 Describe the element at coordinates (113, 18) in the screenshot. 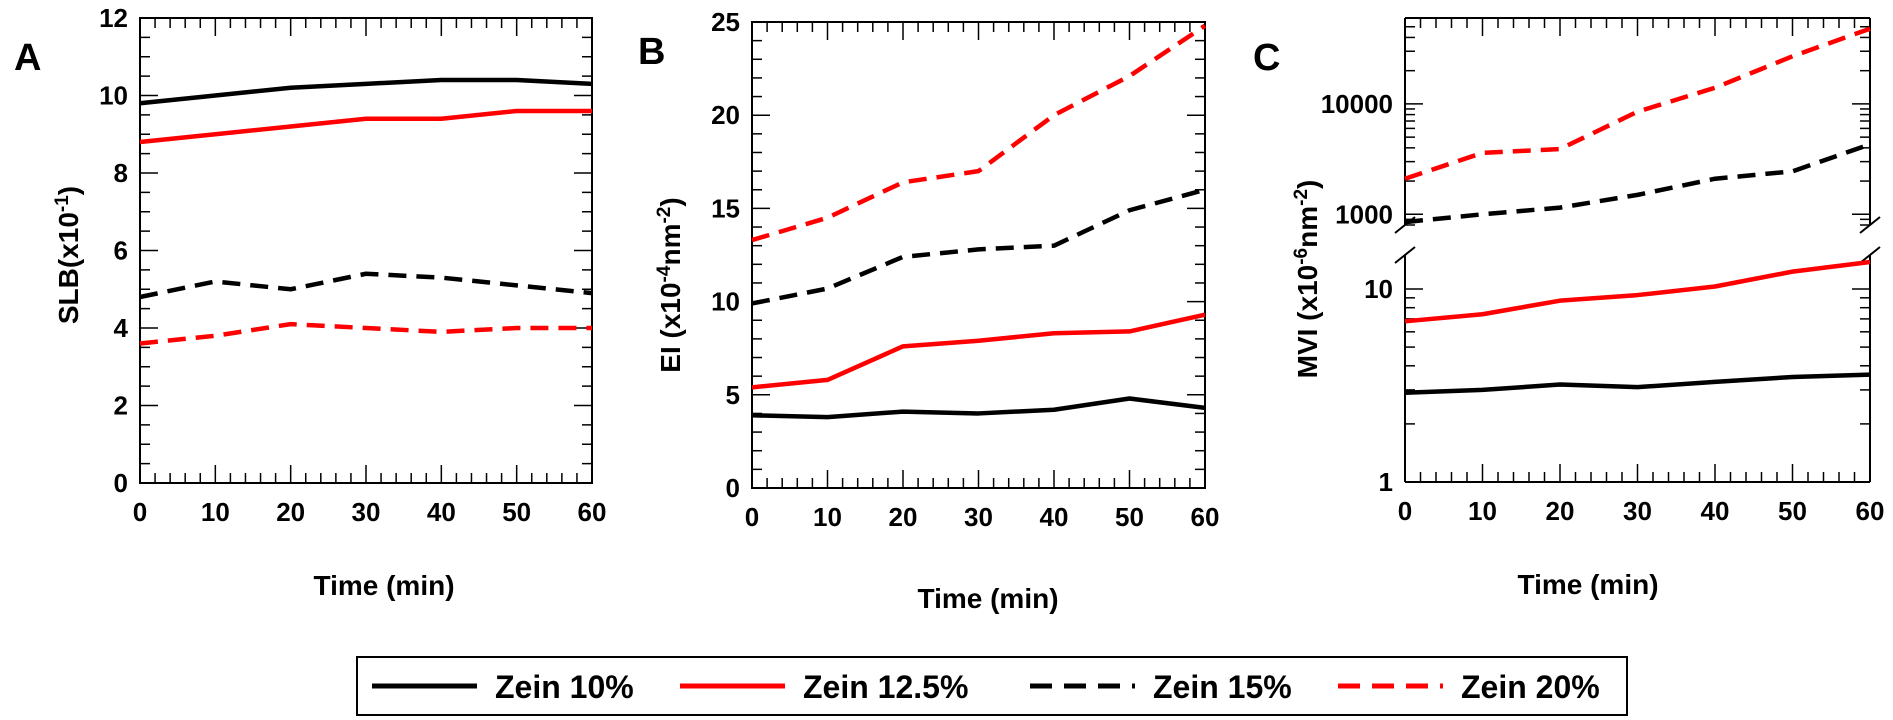

I see `y-tick-label: 12` at that location.